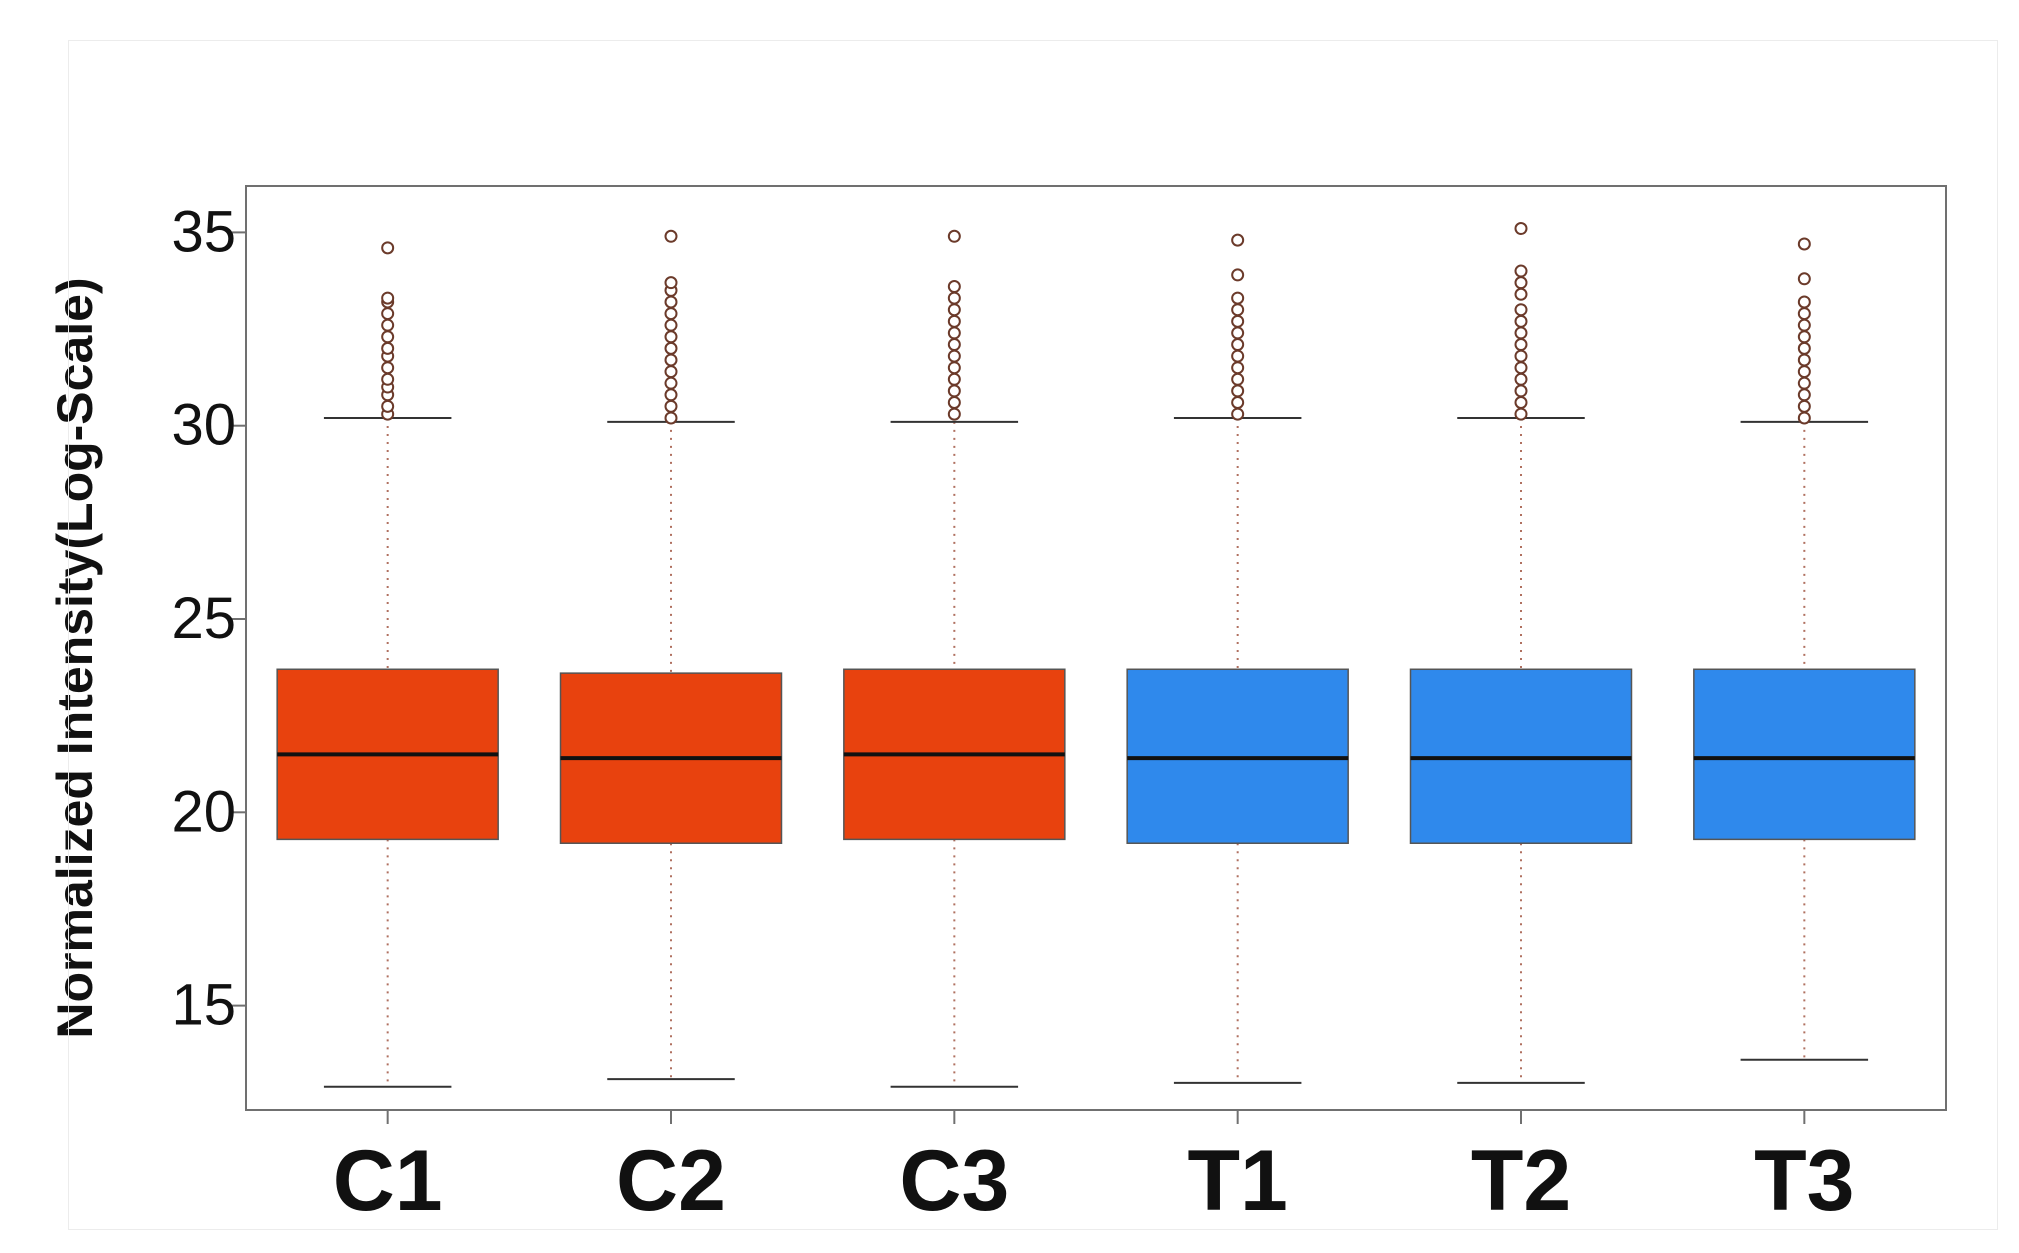  I want to click on x-tick-label: T2, so click(1521, 1181).